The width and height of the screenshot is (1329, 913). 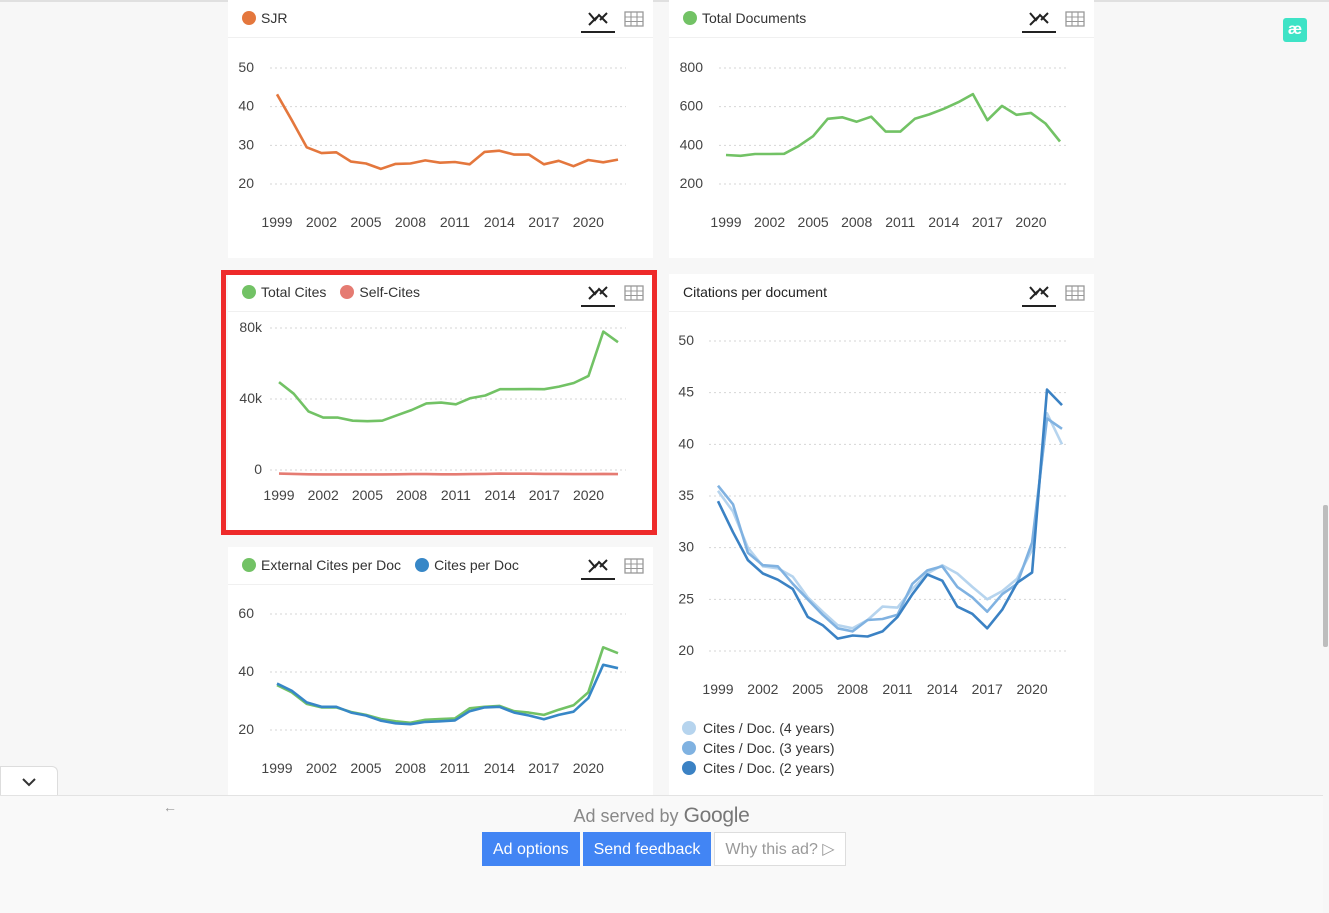 I want to click on extension-logo-icon: æ, so click(x=1295, y=30).